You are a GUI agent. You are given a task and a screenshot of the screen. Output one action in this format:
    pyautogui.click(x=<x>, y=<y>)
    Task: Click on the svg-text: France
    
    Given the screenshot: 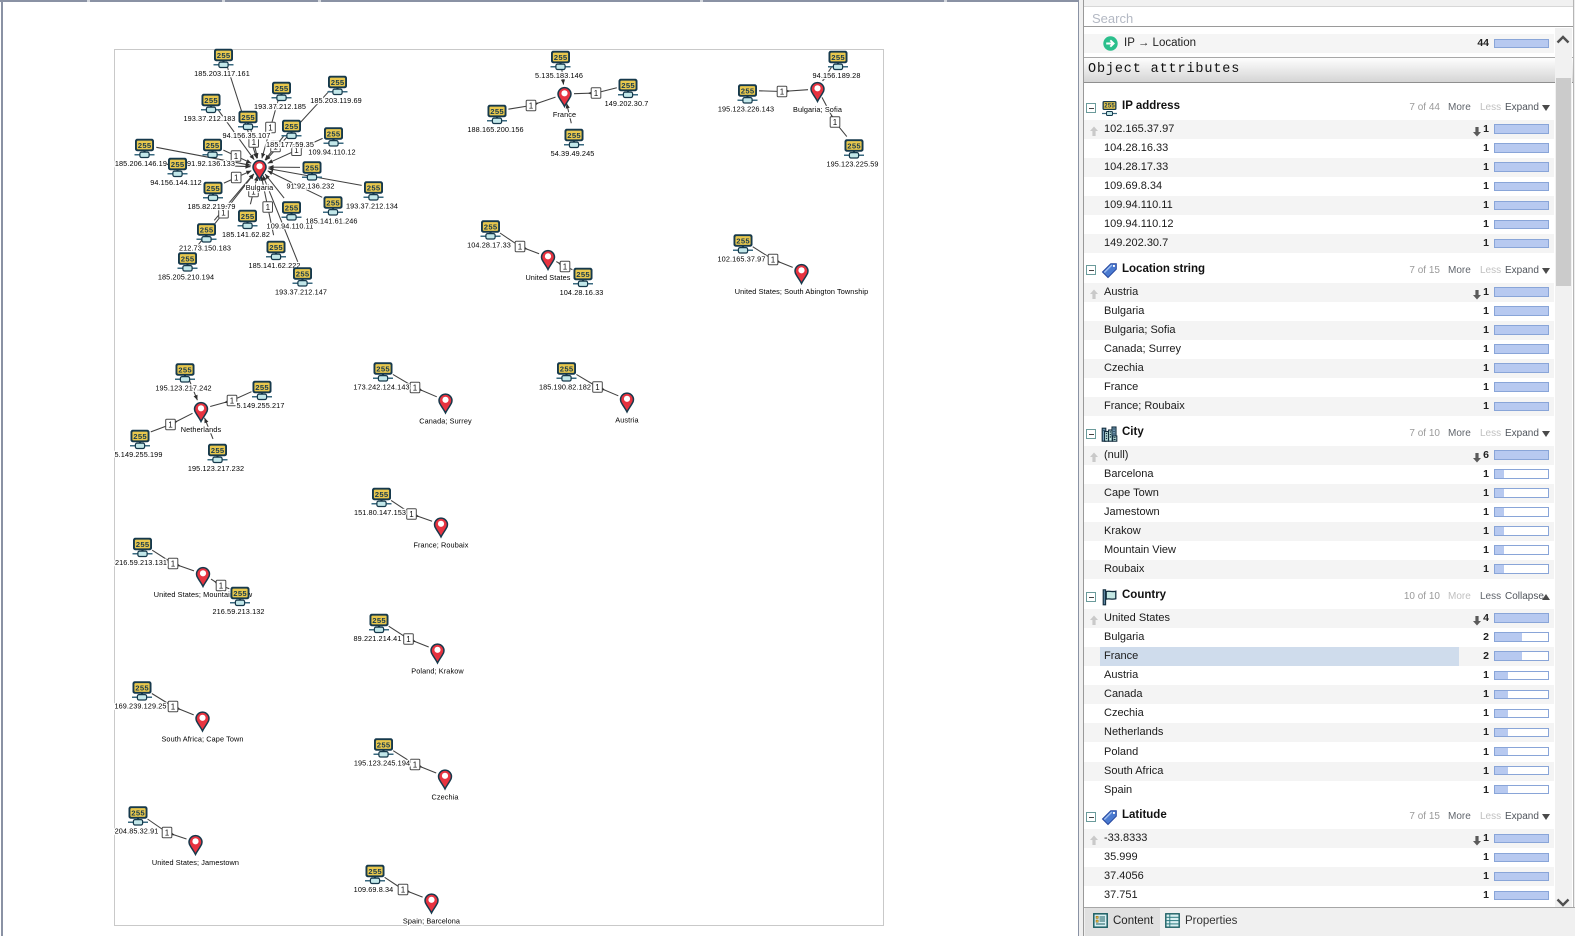 What is the action you would take?
    pyautogui.click(x=564, y=114)
    